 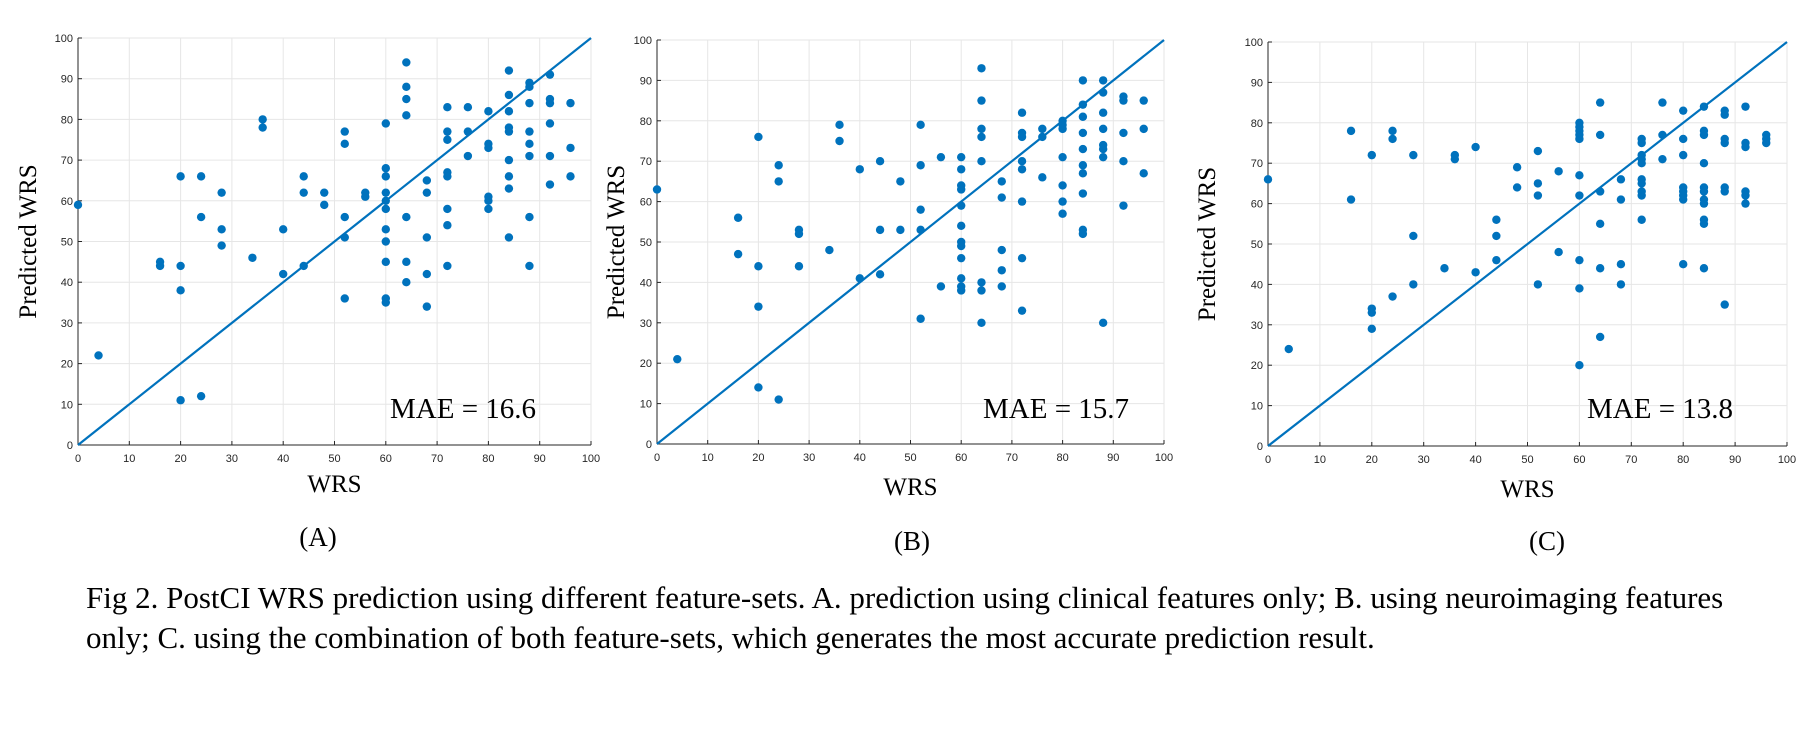 What do you see at coordinates (1257, 285) in the screenshot?
I see `y-tick-label: 40` at bounding box center [1257, 285].